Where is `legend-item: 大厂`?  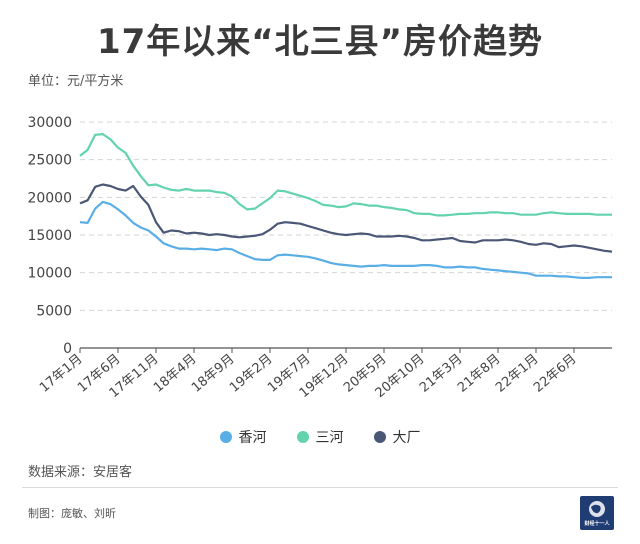
legend-item: 大厂 is located at coordinates (397, 437).